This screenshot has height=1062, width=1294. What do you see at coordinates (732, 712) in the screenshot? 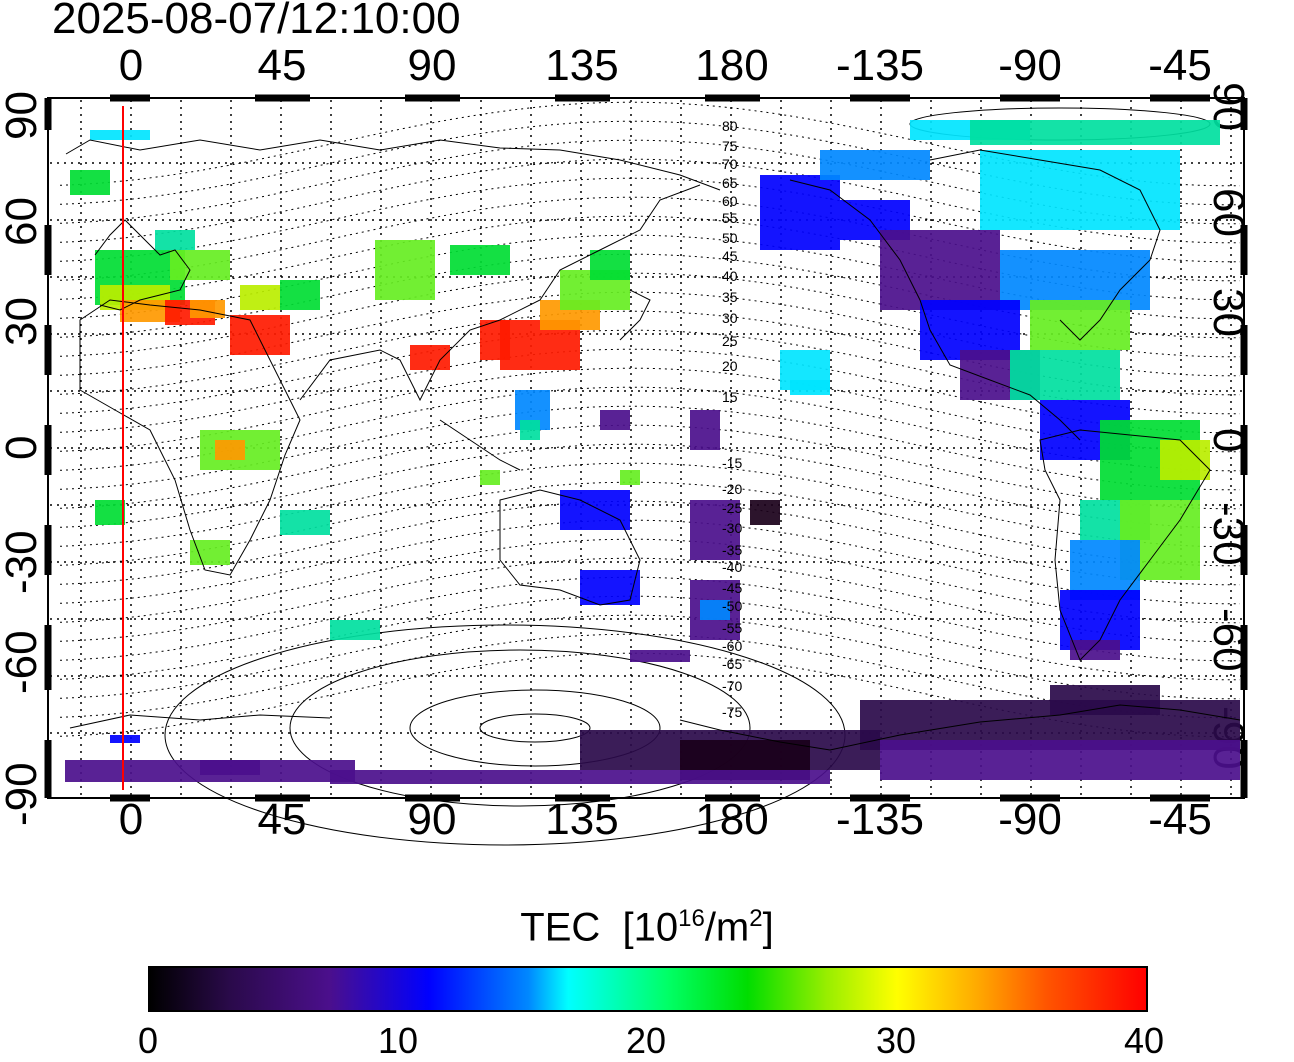
I see `mlat-label: -75` at bounding box center [732, 712].